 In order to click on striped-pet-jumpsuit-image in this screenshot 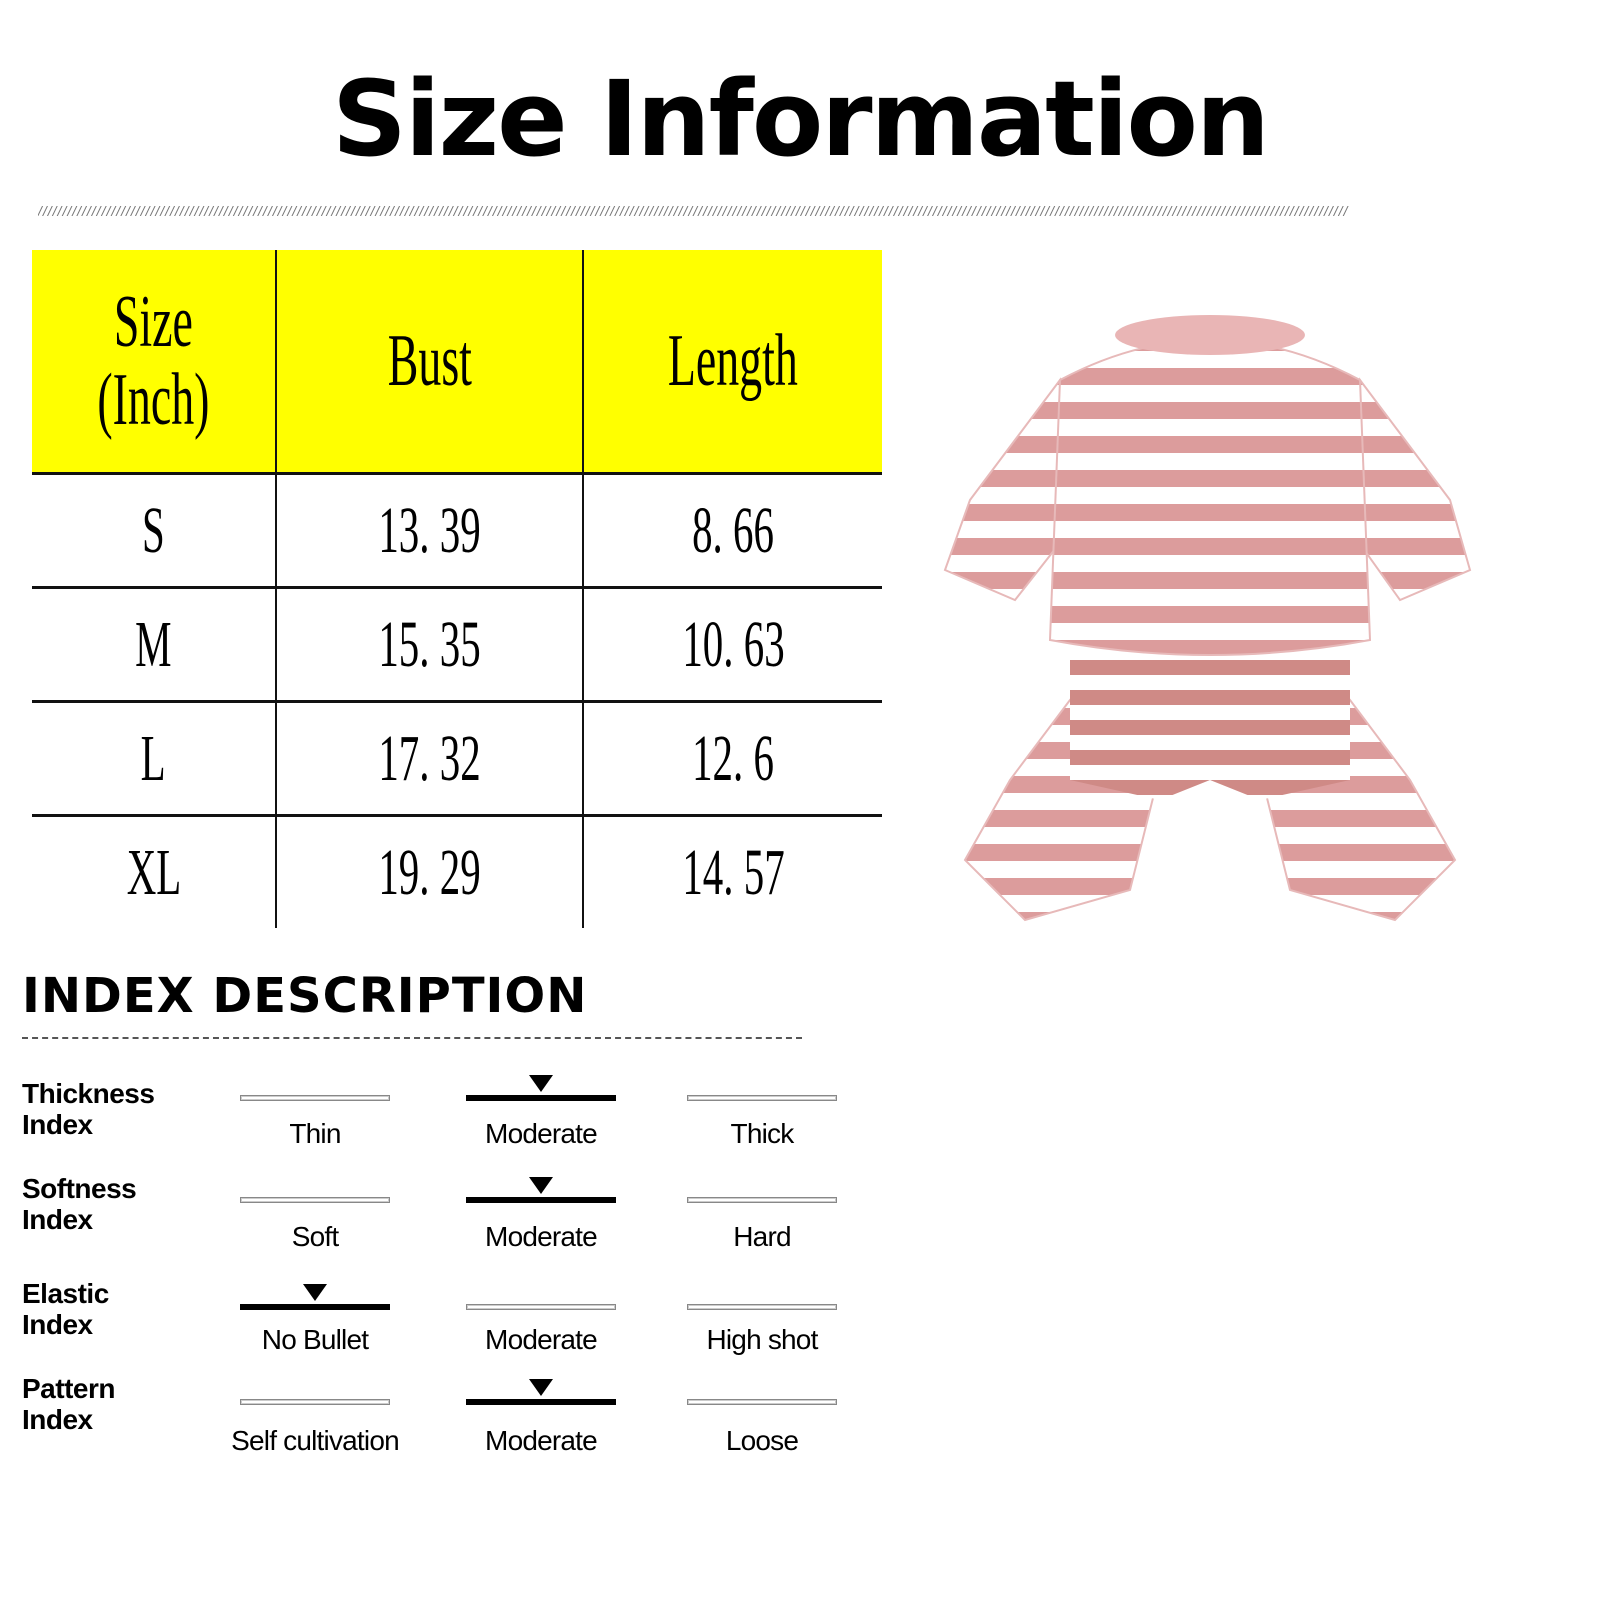, I will do `click(1207, 618)`.